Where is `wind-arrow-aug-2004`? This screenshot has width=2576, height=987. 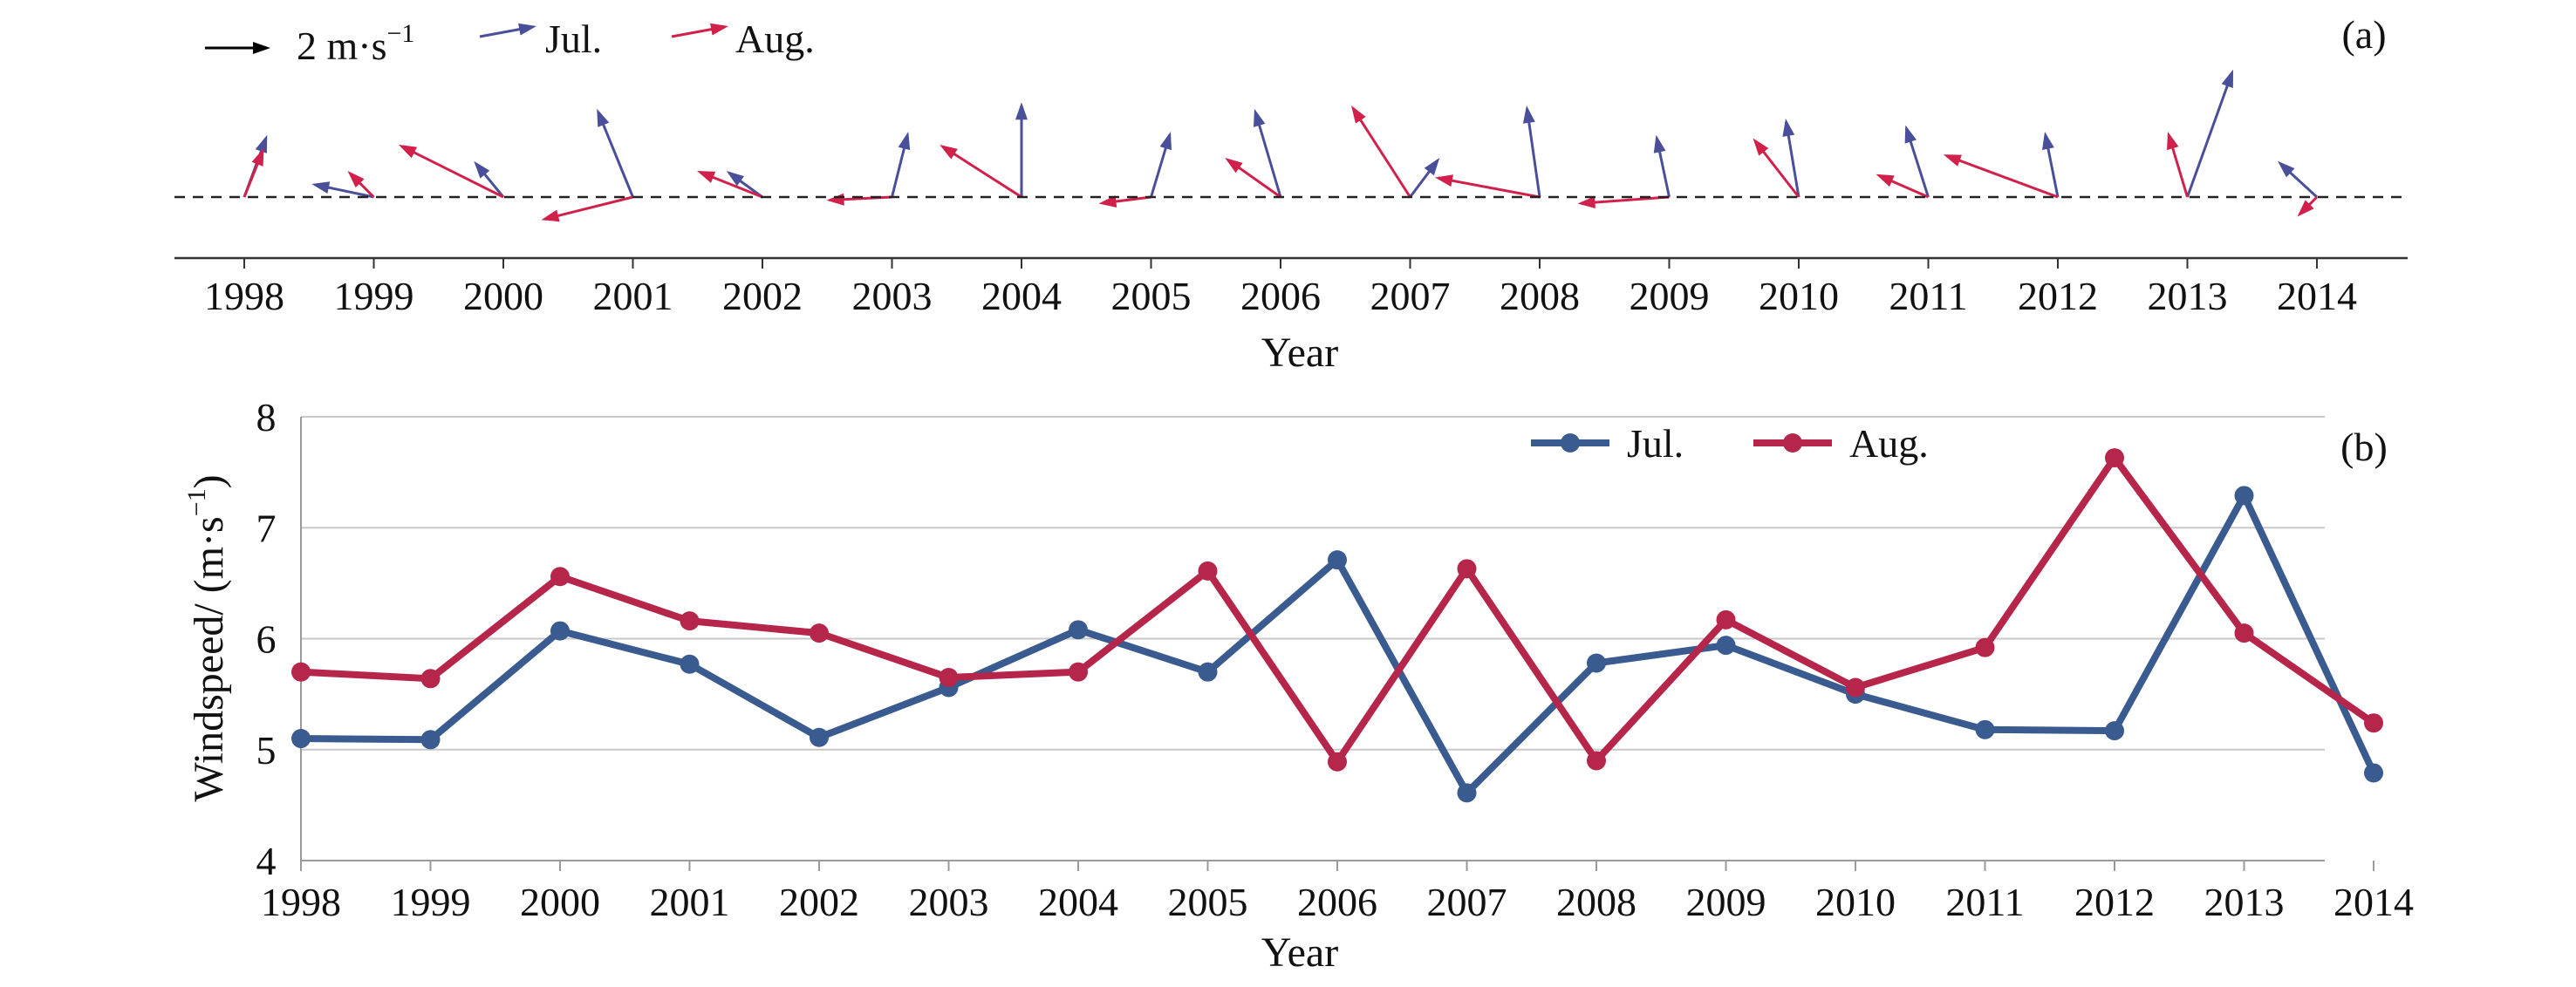 wind-arrow-aug-2004 is located at coordinates (981, 172).